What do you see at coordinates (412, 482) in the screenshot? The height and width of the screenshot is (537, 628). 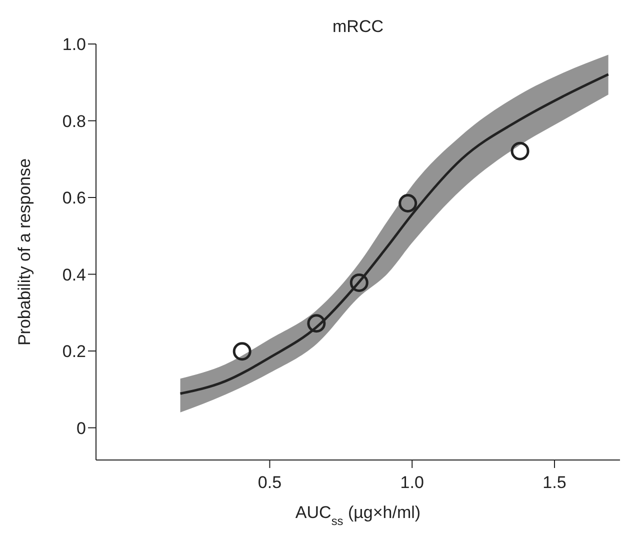 I see `x-tick-label: 1.0` at bounding box center [412, 482].